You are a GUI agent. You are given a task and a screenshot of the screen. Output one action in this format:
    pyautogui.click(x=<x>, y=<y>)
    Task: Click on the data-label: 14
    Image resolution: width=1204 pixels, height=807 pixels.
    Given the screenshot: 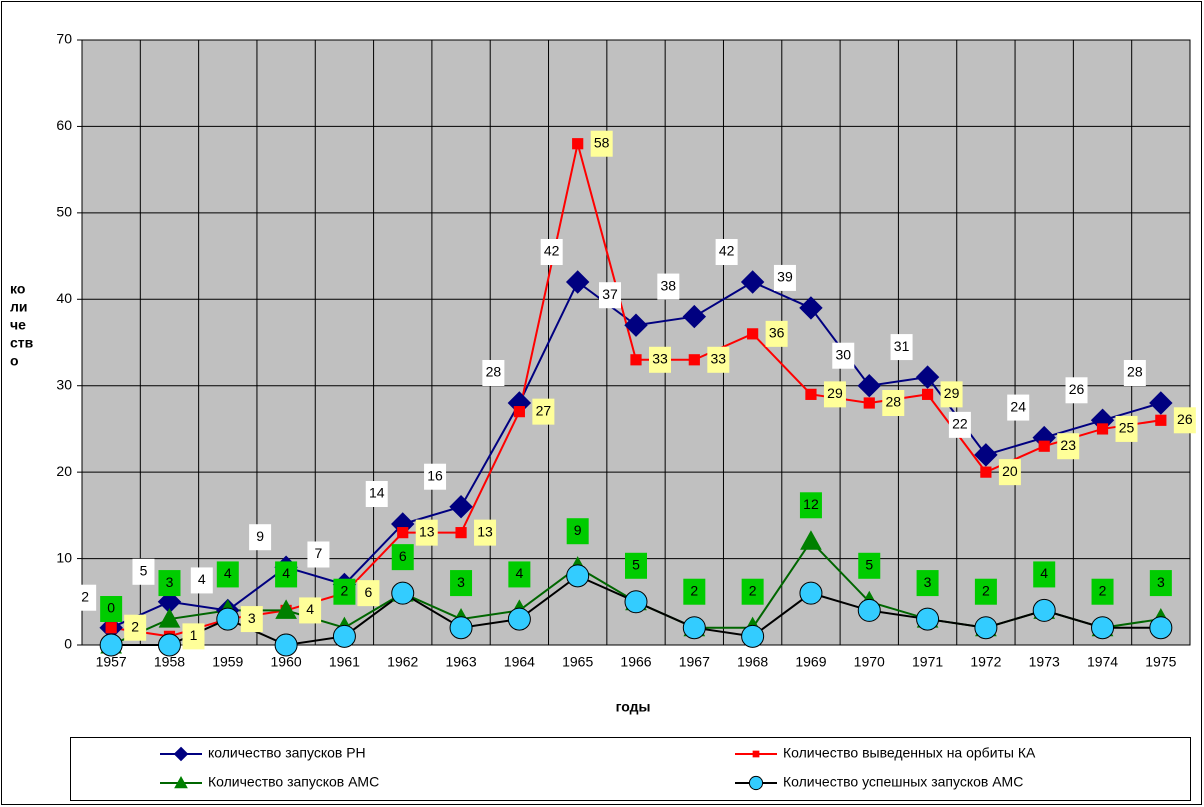 What is the action you would take?
    pyautogui.click(x=377, y=493)
    